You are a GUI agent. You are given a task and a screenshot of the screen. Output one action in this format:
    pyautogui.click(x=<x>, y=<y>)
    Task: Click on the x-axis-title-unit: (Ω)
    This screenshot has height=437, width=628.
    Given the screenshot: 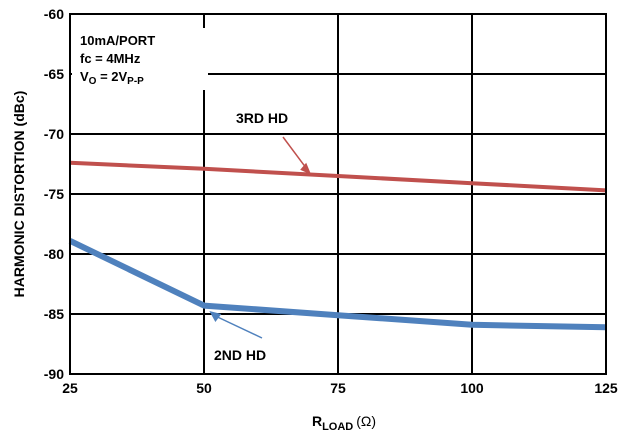 What is the action you would take?
    pyautogui.click(x=366, y=421)
    